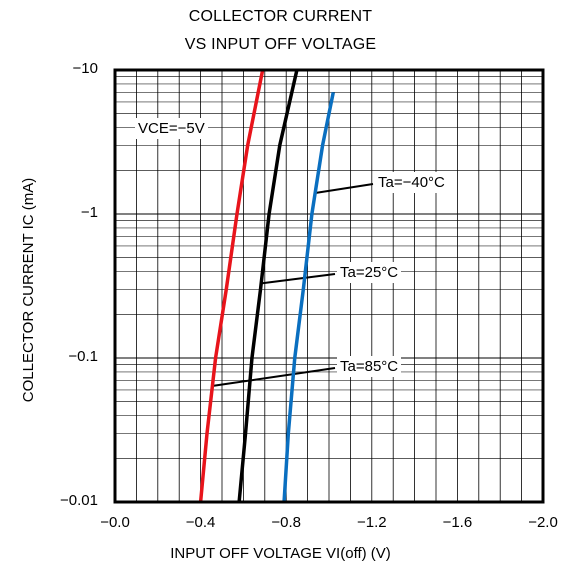 This screenshot has height=574, width=561. What do you see at coordinates (89, 212) in the screenshot?
I see `y-tick-label: −1` at bounding box center [89, 212].